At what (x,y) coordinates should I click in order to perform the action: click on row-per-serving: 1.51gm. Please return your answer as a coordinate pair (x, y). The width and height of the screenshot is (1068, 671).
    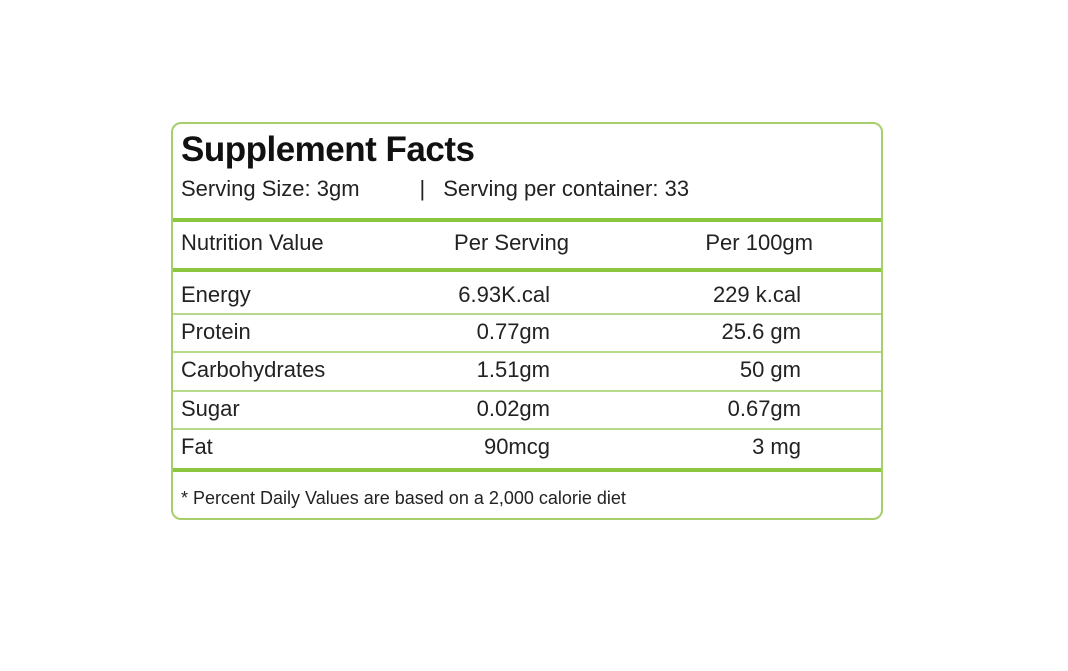
    Looking at the image, I should click on (513, 369).